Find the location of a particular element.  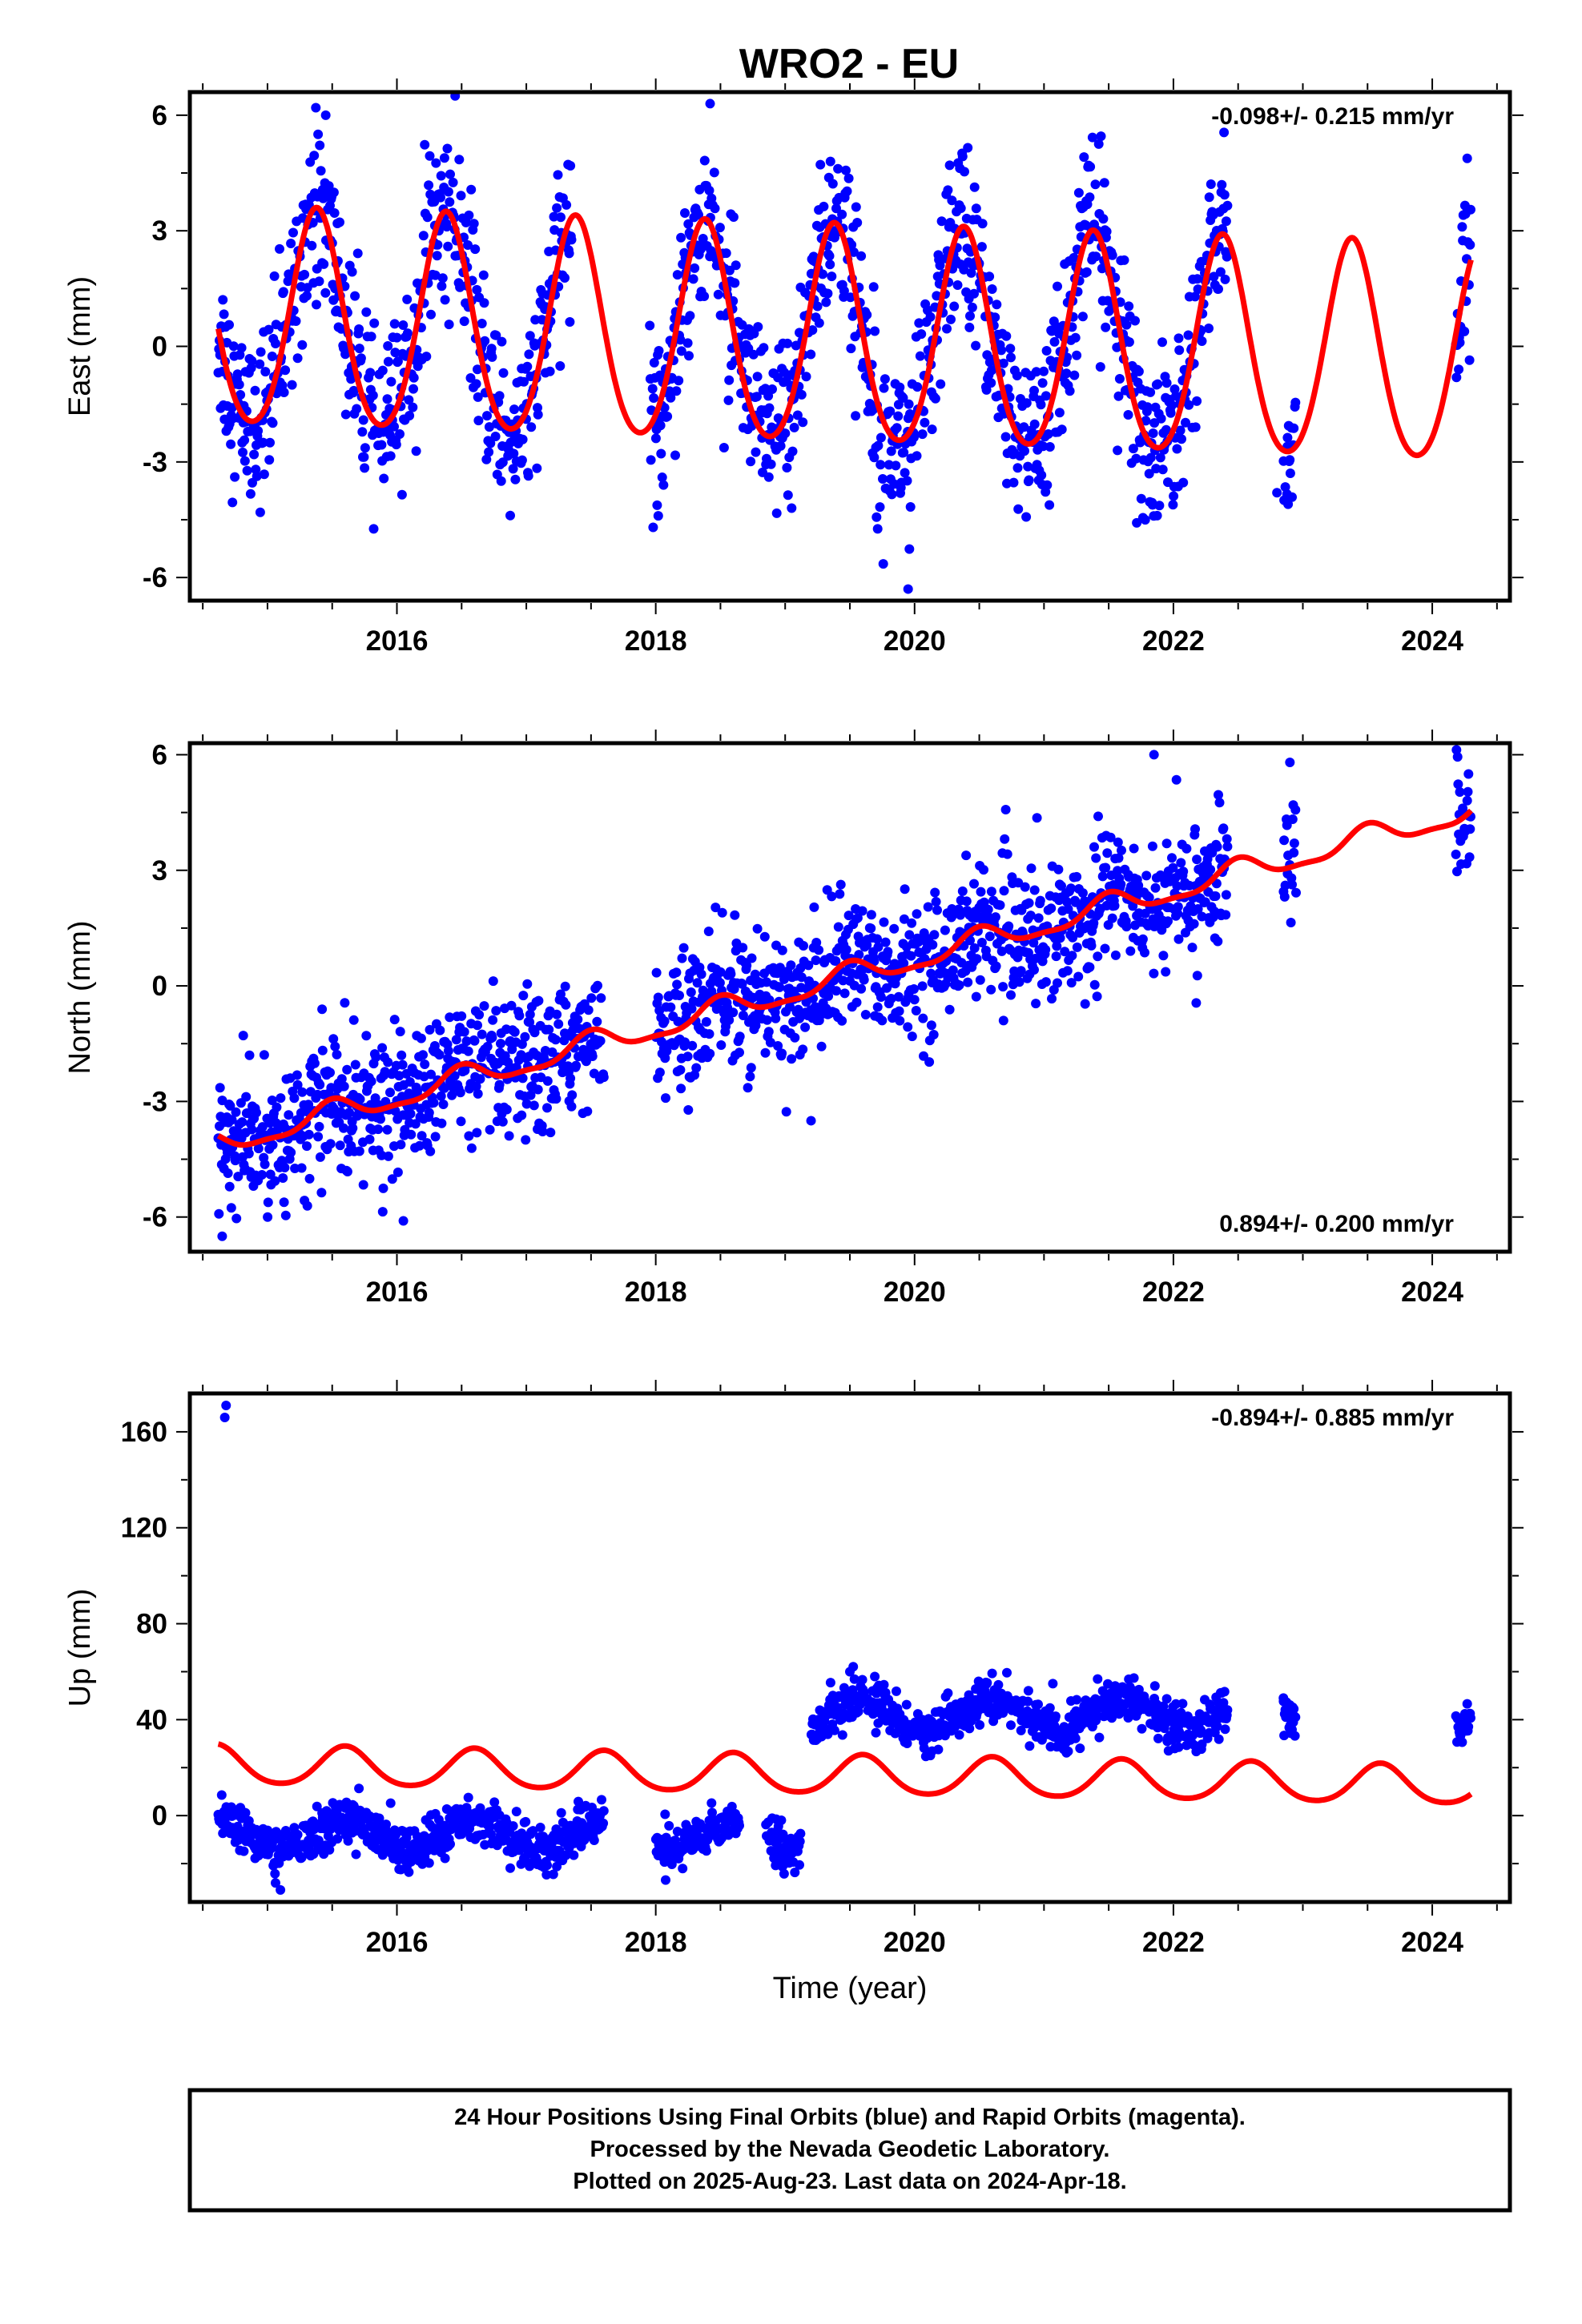

model-fit-line is located at coordinates (844, 1774).